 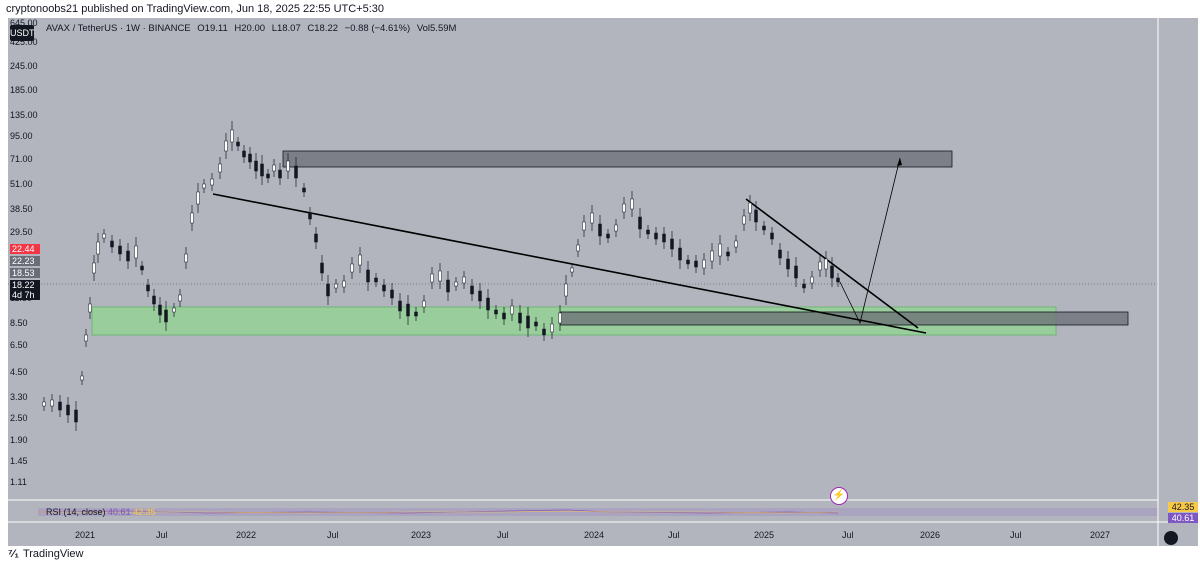 What do you see at coordinates (839, 496) in the screenshot?
I see `lightning-icon: ⚡` at bounding box center [839, 496].